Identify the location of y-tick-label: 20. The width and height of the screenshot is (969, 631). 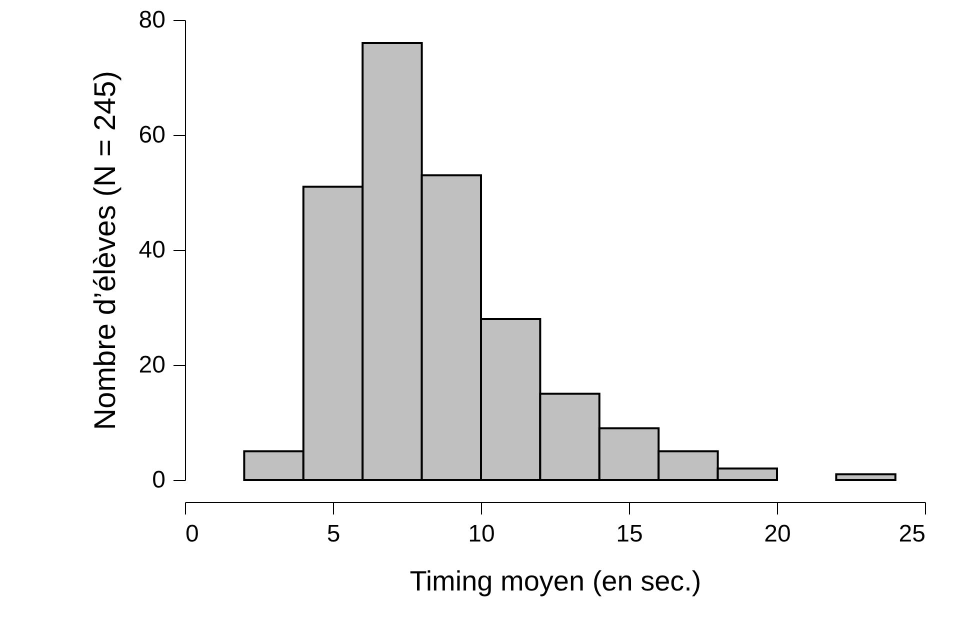
(152, 365).